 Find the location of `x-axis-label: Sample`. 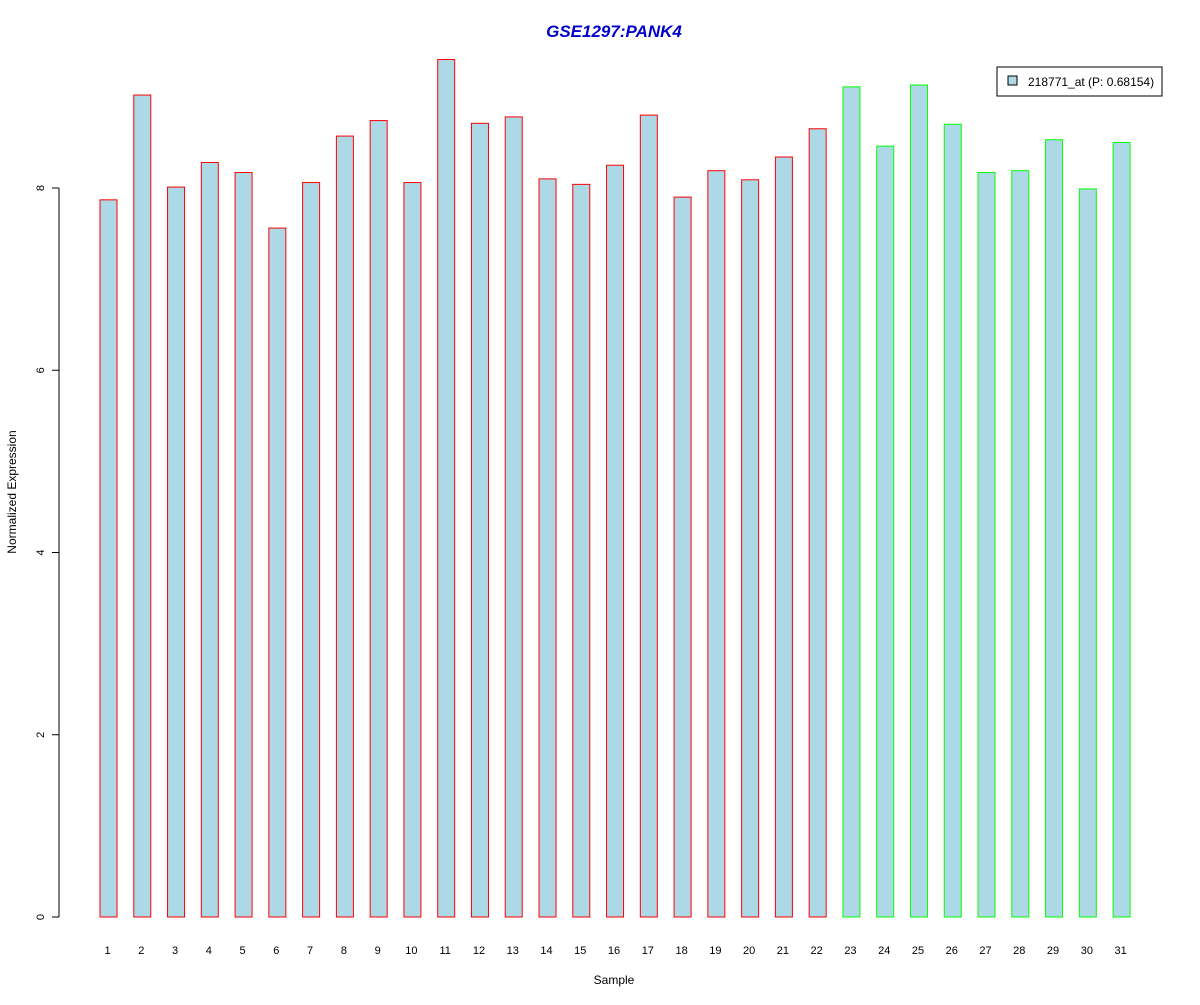

x-axis-label: Sample is located at coordinates (614, 980).